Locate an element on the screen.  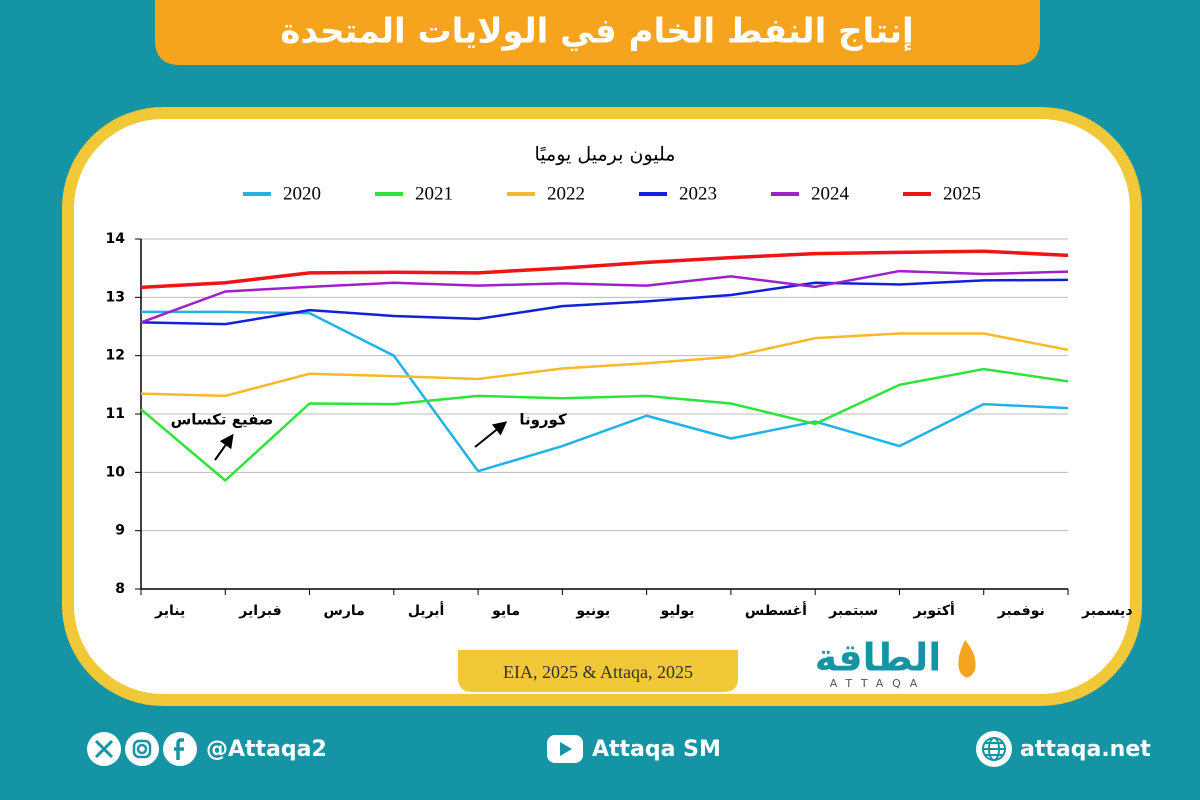
social-icons is located at coordinates (142, 749).